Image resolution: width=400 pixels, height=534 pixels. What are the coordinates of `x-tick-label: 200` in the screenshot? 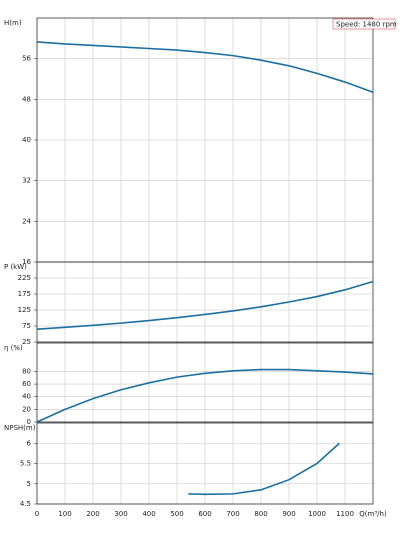 It's located at (92, 514).